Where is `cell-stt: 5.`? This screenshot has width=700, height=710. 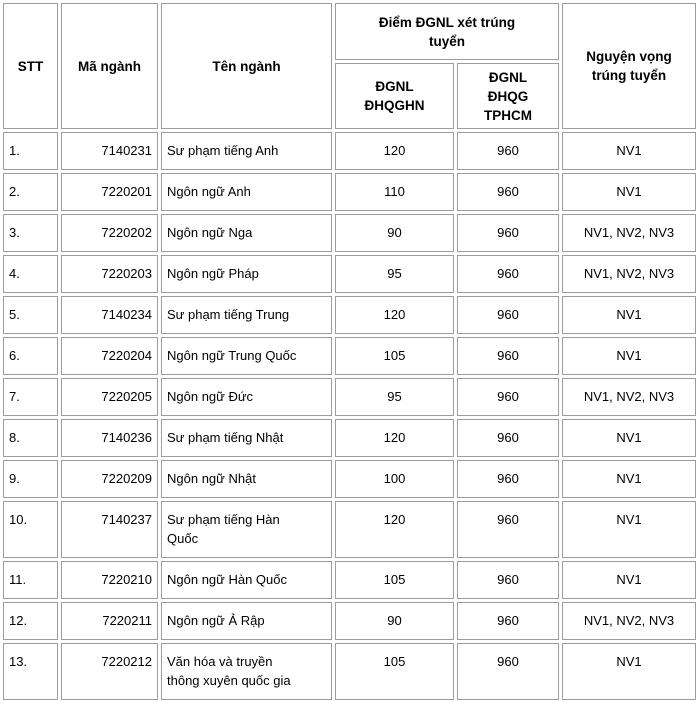 cell-stt: 5. is located at coordinates (30, 315).